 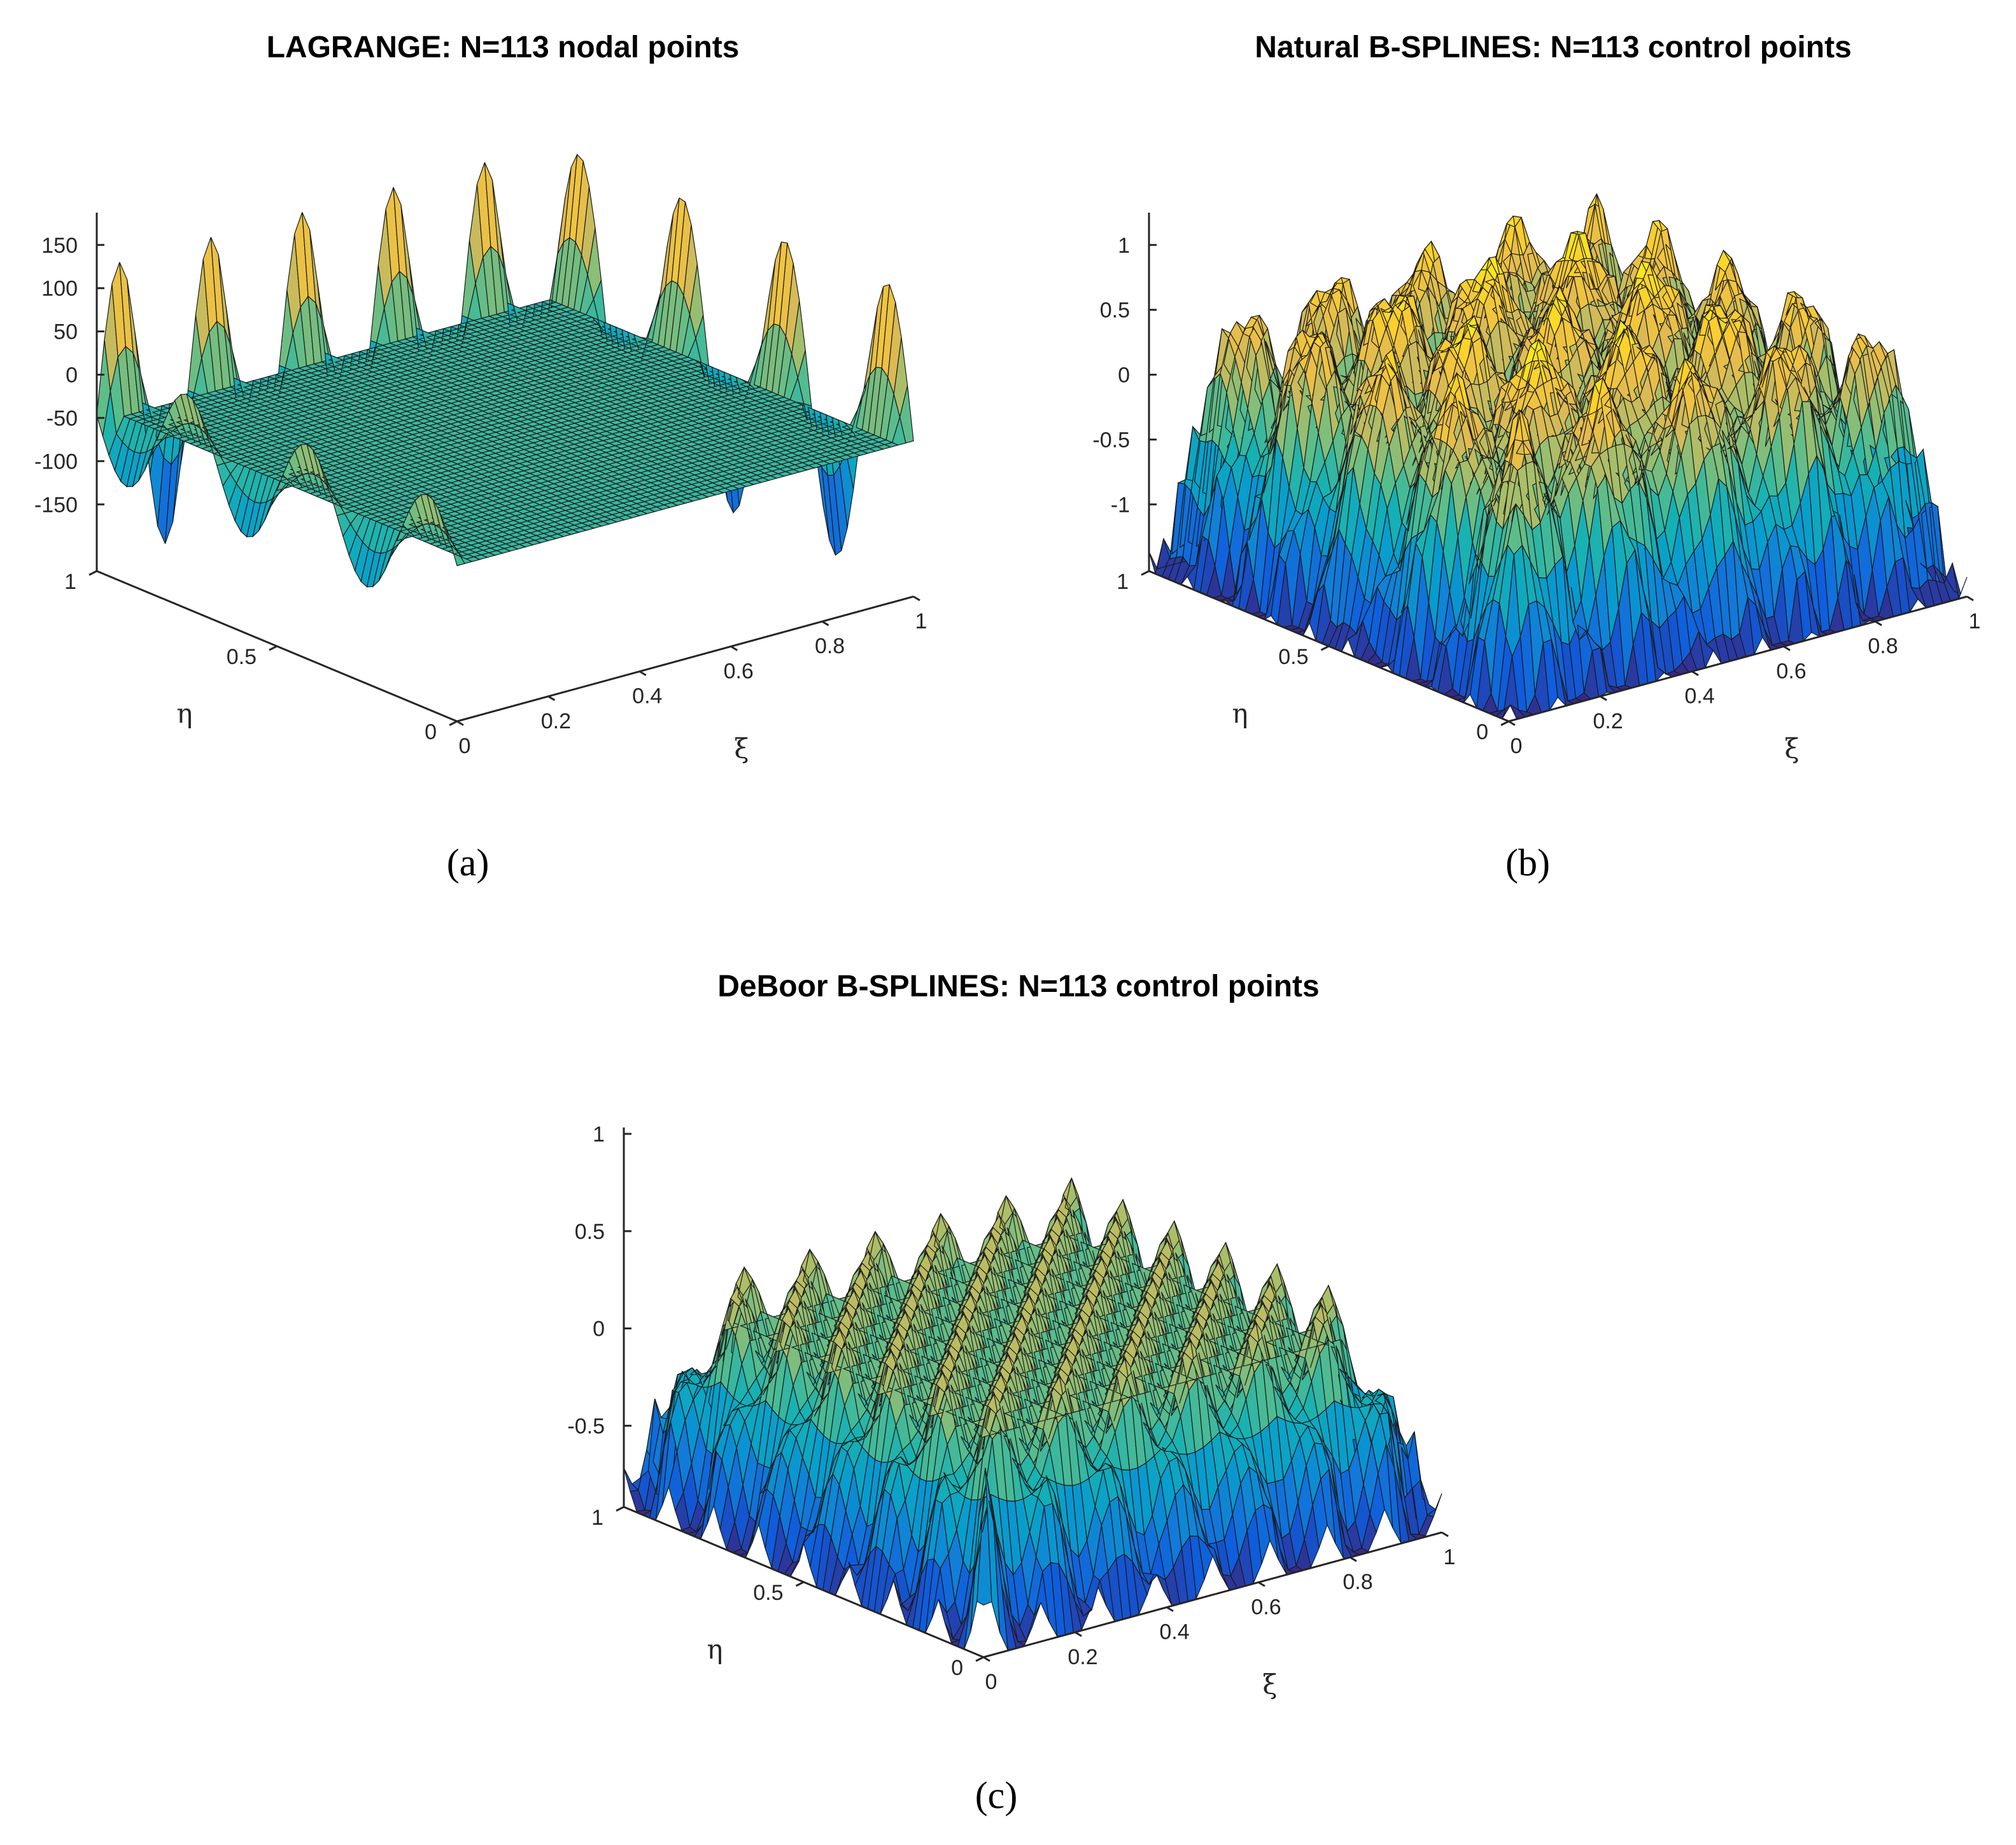 What do you see at coordinates (647, 696) in the screenshot?
I see `x-tick-label: 0.4` at bounding box center [647, 696].